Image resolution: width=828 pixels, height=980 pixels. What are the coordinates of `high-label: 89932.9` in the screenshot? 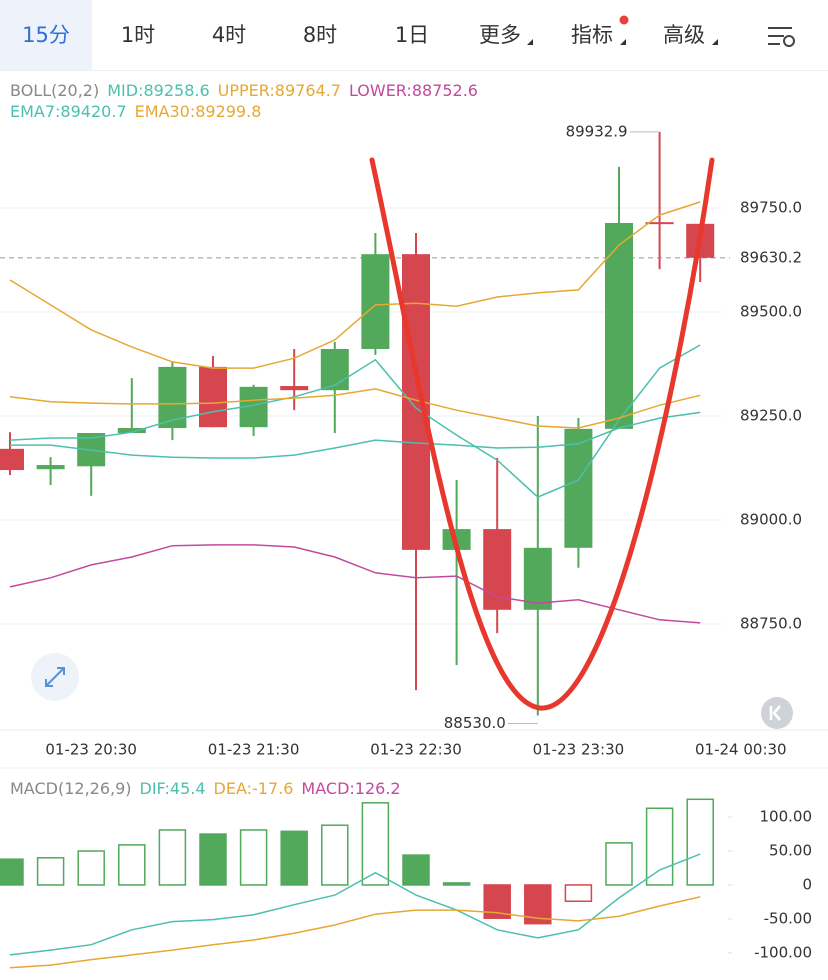 It's located at (597, 131).